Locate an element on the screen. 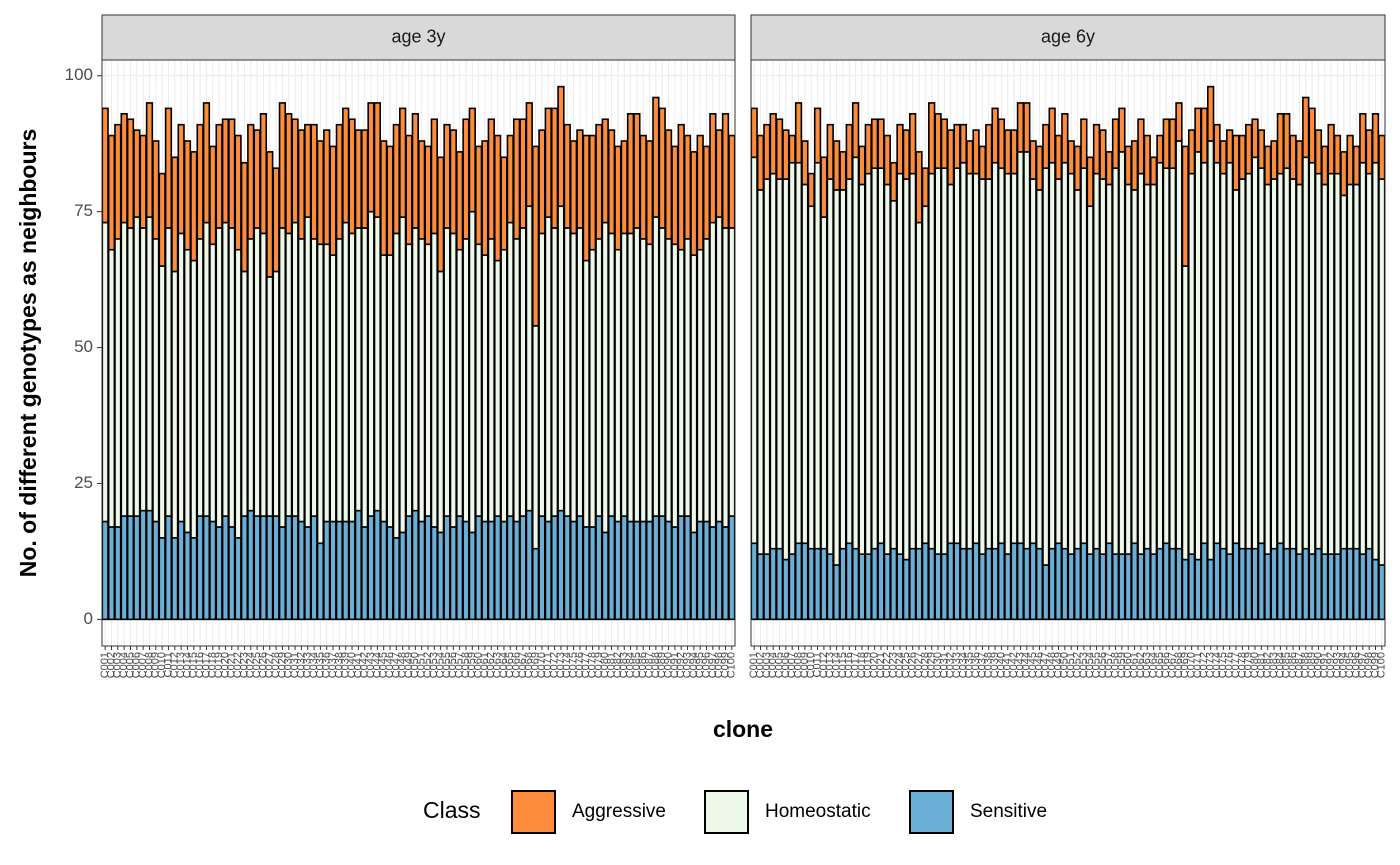 This screenshot has height=865, width=1400. x-tick-label: C026 is located at coordinates (913, 665).